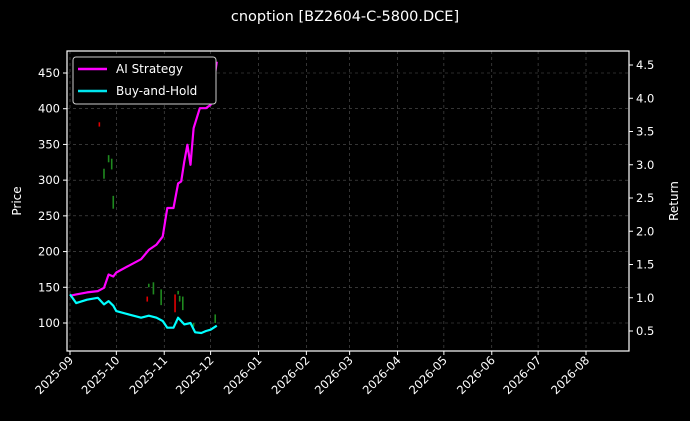 The image size is (690, 421). I want to click on series-line-buy-and-hold, so click(143, 314).